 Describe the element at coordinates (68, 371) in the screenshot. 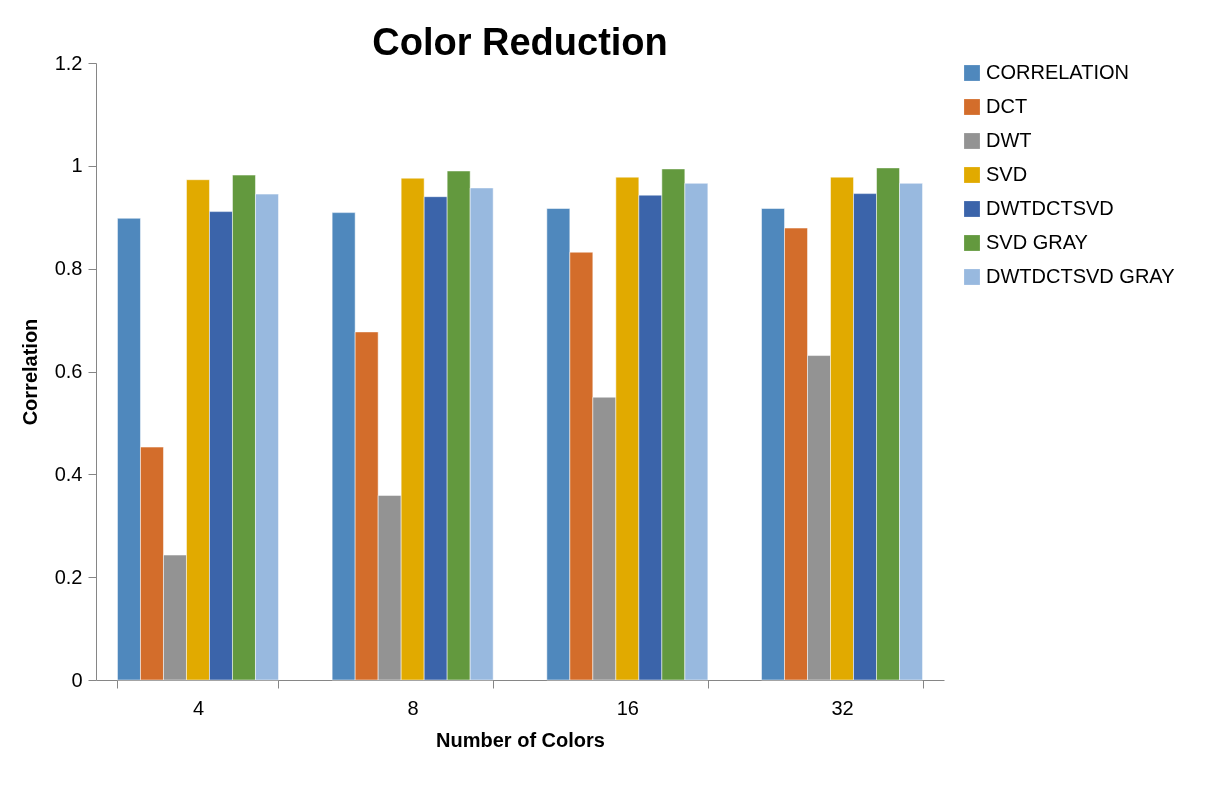

I see `y-tick-label: 0.6` at that location.